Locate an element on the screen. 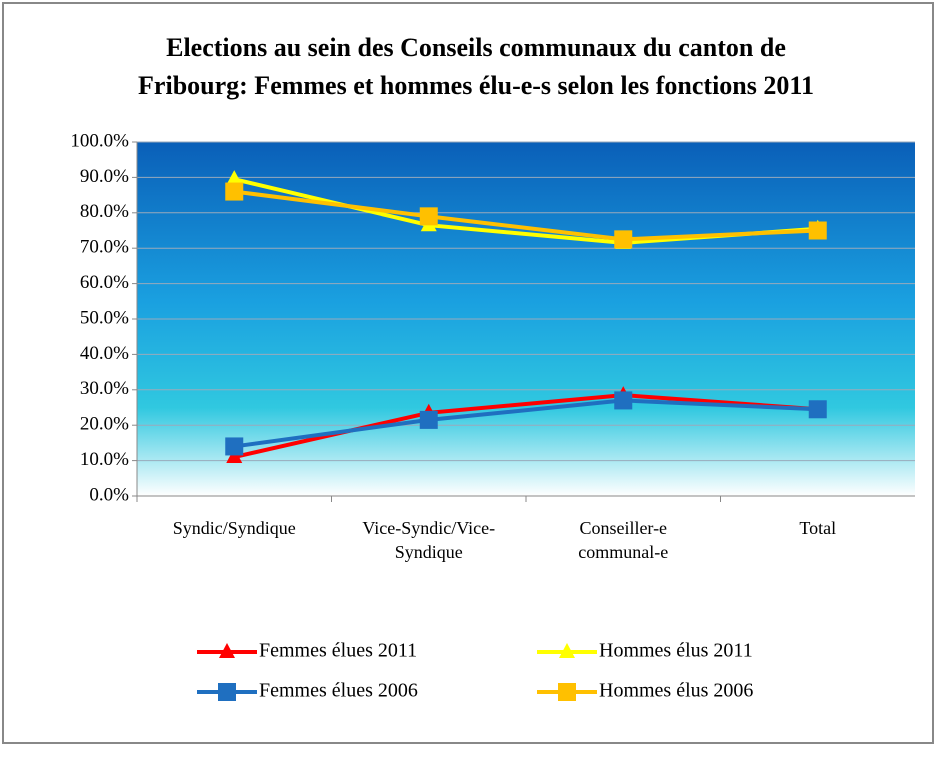 This screenshot has width=936, height=760. x-tick-label: Conseiller-e is located at coordinates (623, 528).